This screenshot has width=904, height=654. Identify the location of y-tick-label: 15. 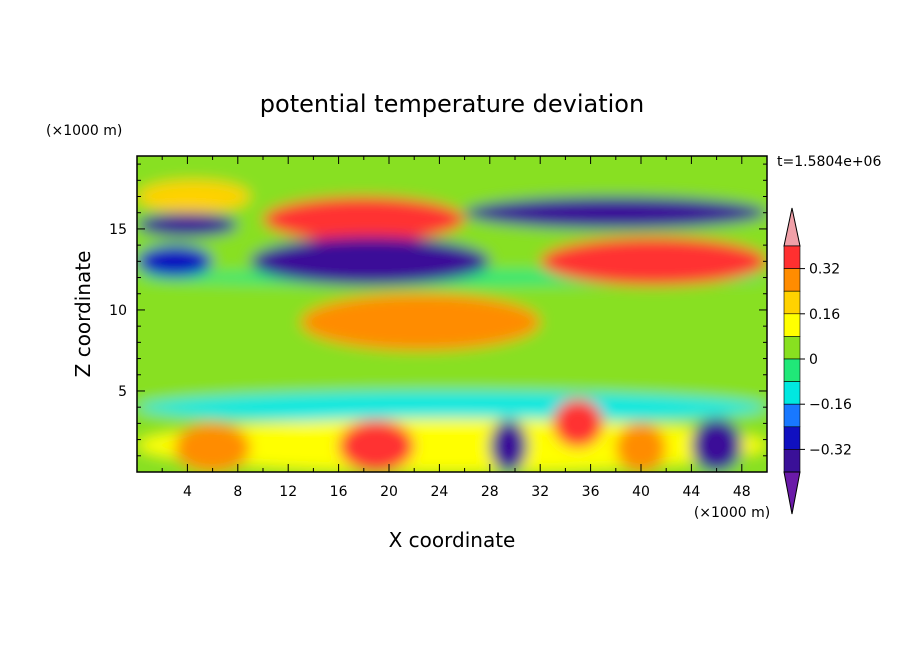
(118, 230).